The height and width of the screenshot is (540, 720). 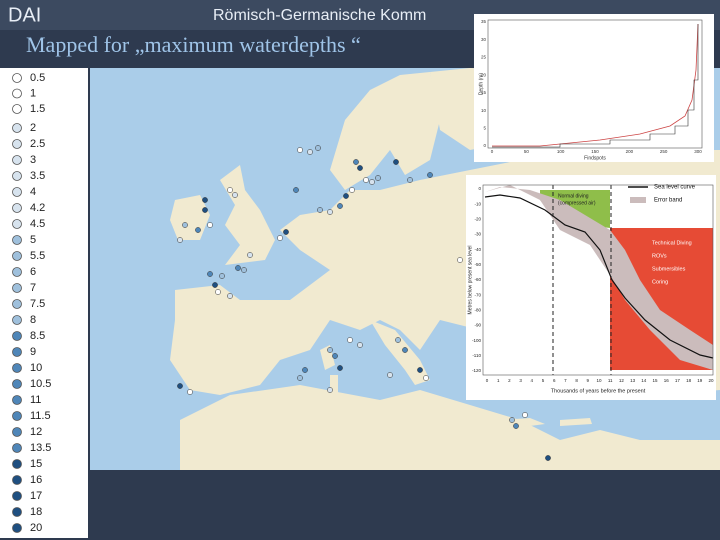 What do you see at coordinates (565, 380) in the screenshot?
I see `x-tick-label: 7` at bounding box center [565, 380].